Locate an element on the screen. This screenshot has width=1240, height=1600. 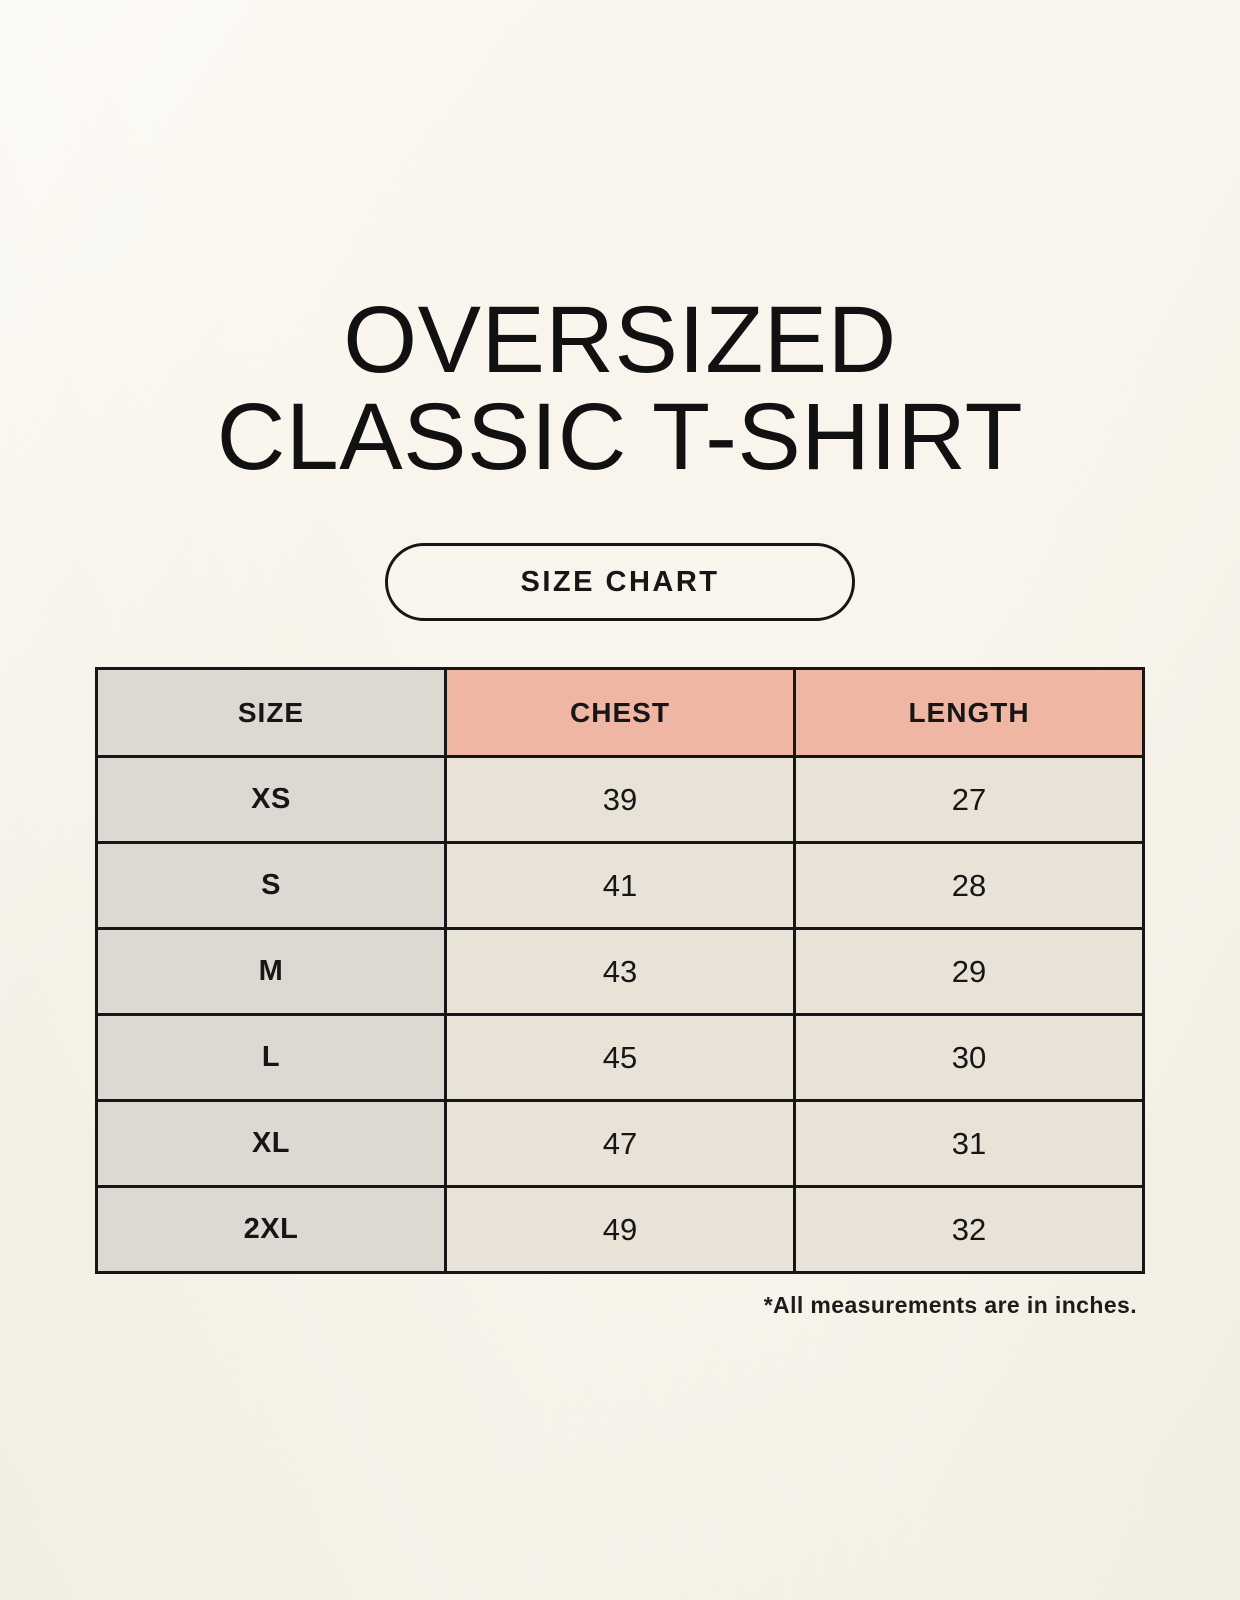
measurements-note: *All measurements are in inches. is located at coordinates (950, 1305).